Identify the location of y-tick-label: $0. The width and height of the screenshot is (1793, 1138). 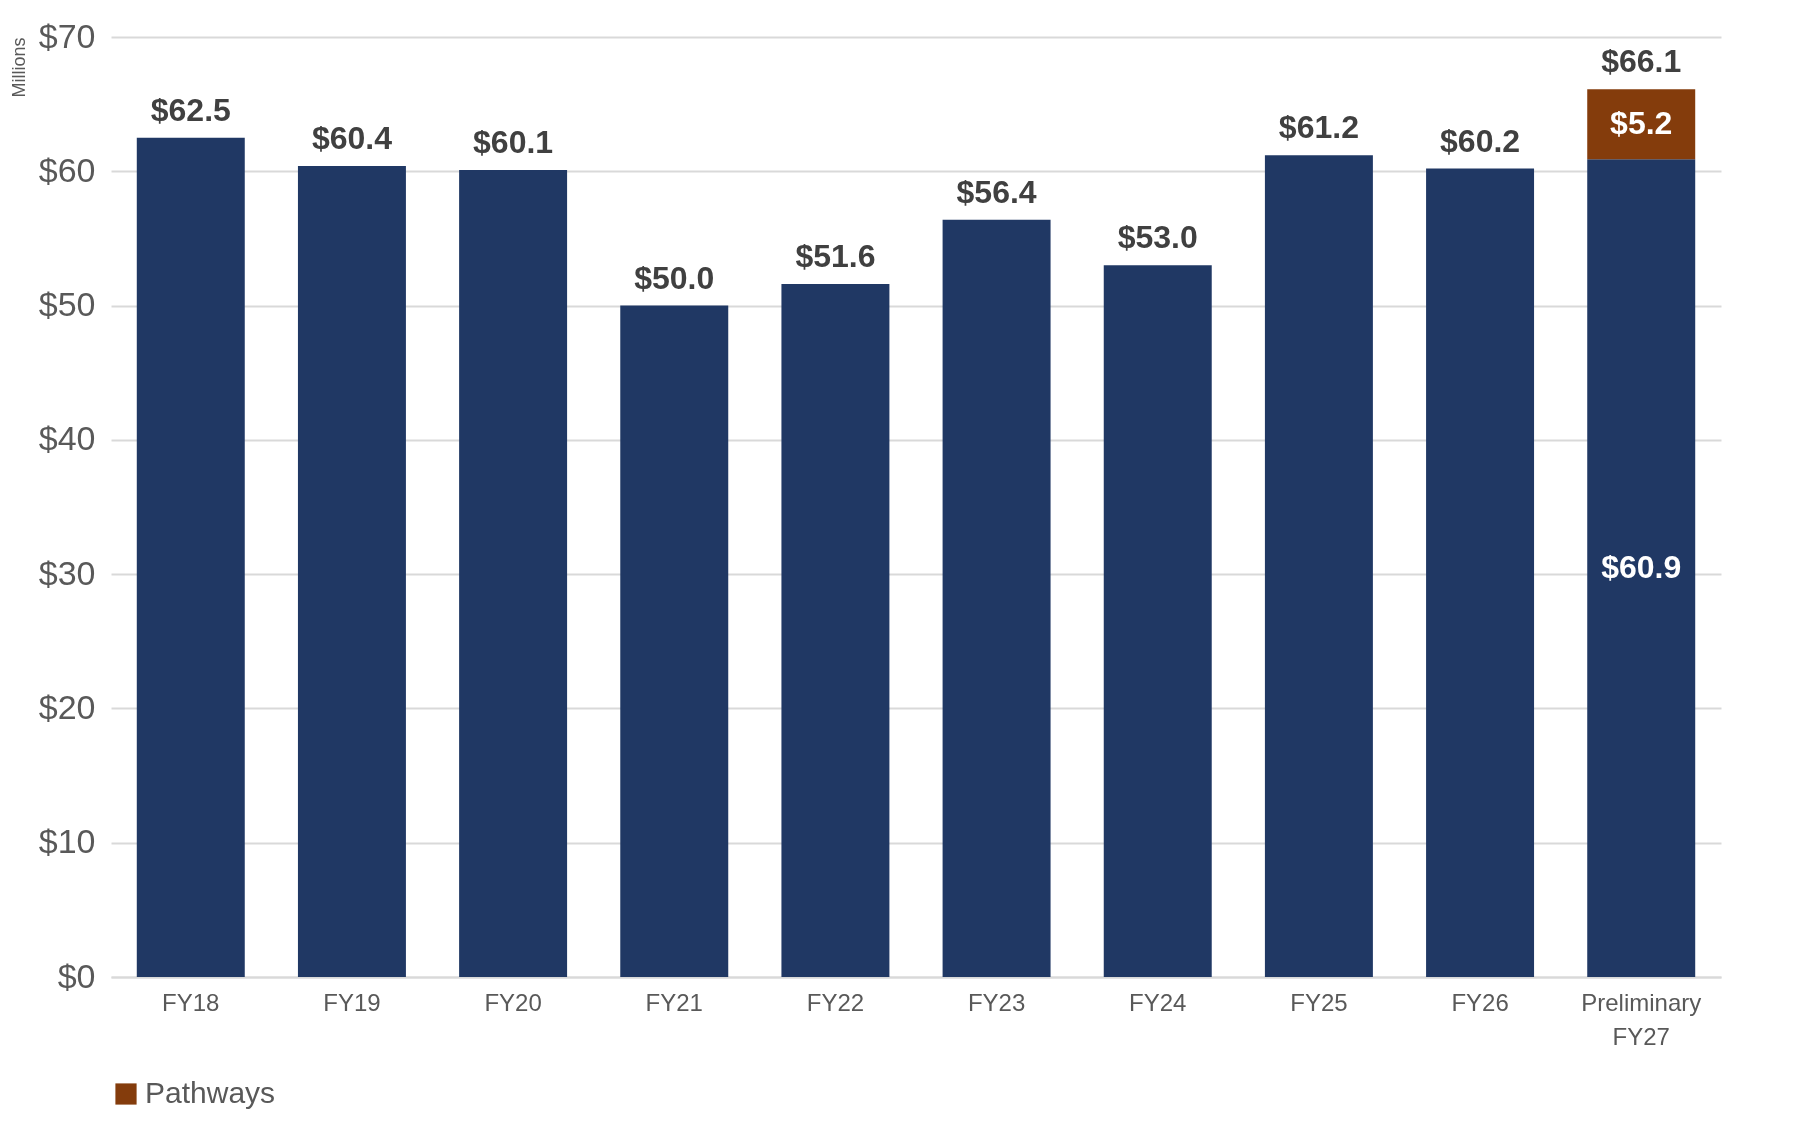
(76, 975).